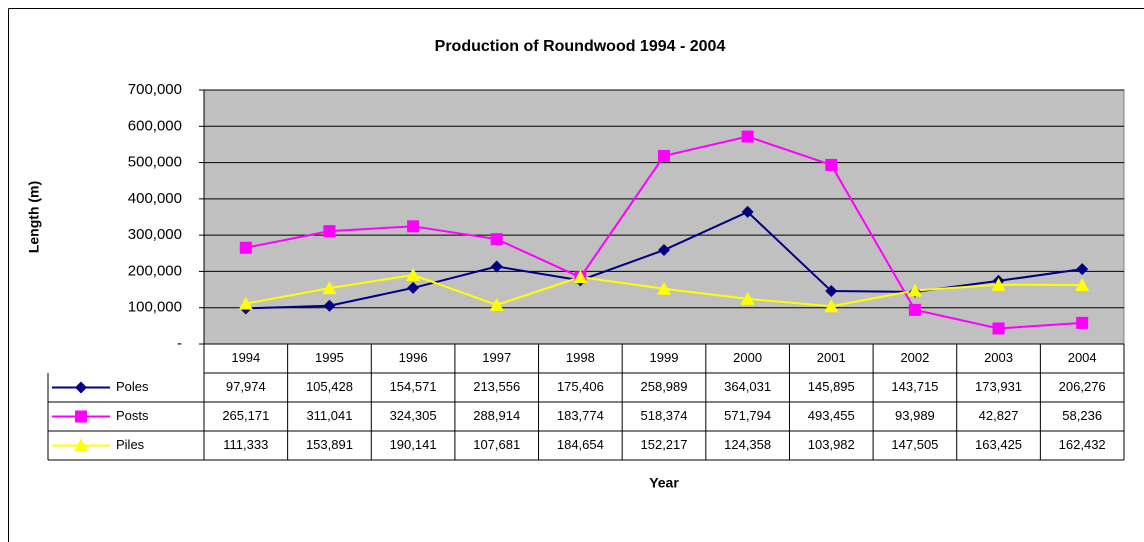 This screenshot has width=1144, height=542. What do you see at coordinates (747, 415) in the screenshot?
I see `table-value: 571,794` at bounding box center [747, 415].